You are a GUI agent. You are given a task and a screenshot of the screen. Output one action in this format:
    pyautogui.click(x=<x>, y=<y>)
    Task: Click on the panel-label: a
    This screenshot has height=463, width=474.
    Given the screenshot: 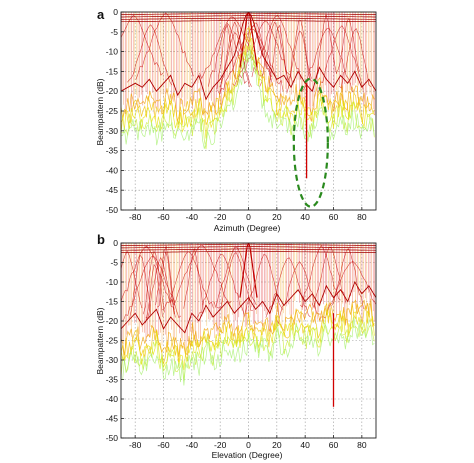 What is the action you would take?
    pyautogui.click(x=101, y=14)
    